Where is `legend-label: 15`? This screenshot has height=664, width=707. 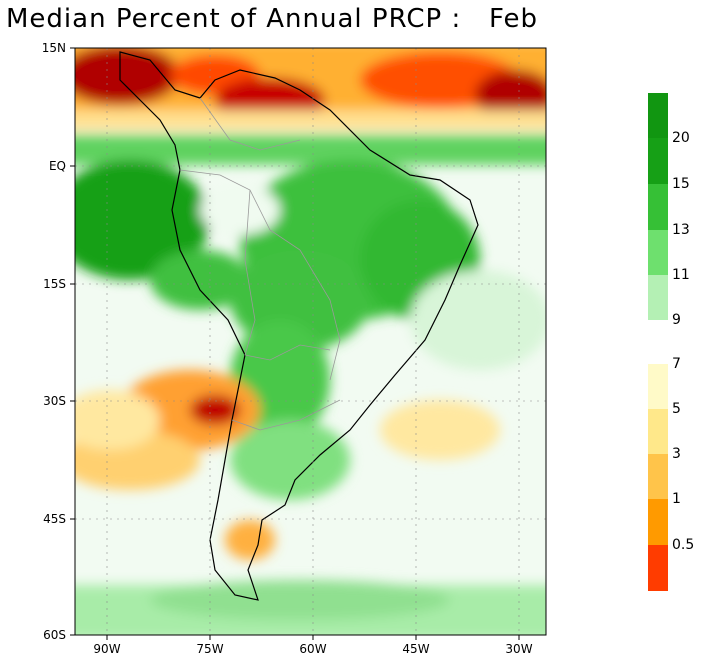
legend-label: 15 is located at coordinates (681, 184).